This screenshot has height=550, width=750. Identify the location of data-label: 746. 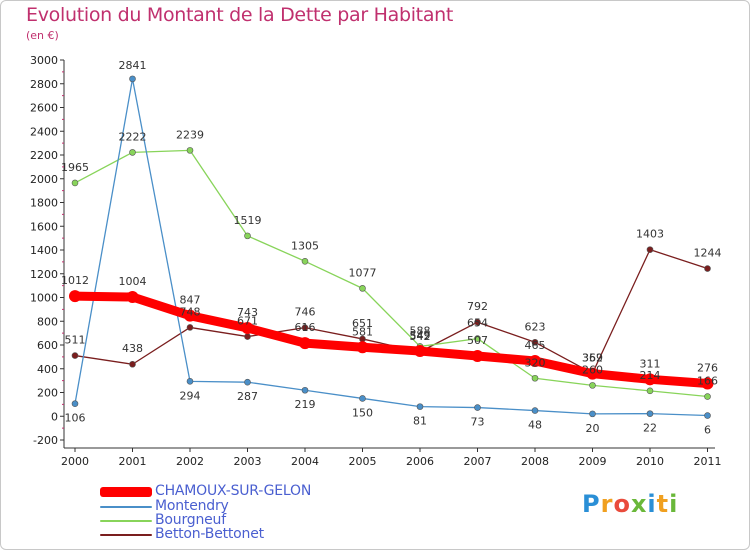
(305, 312).